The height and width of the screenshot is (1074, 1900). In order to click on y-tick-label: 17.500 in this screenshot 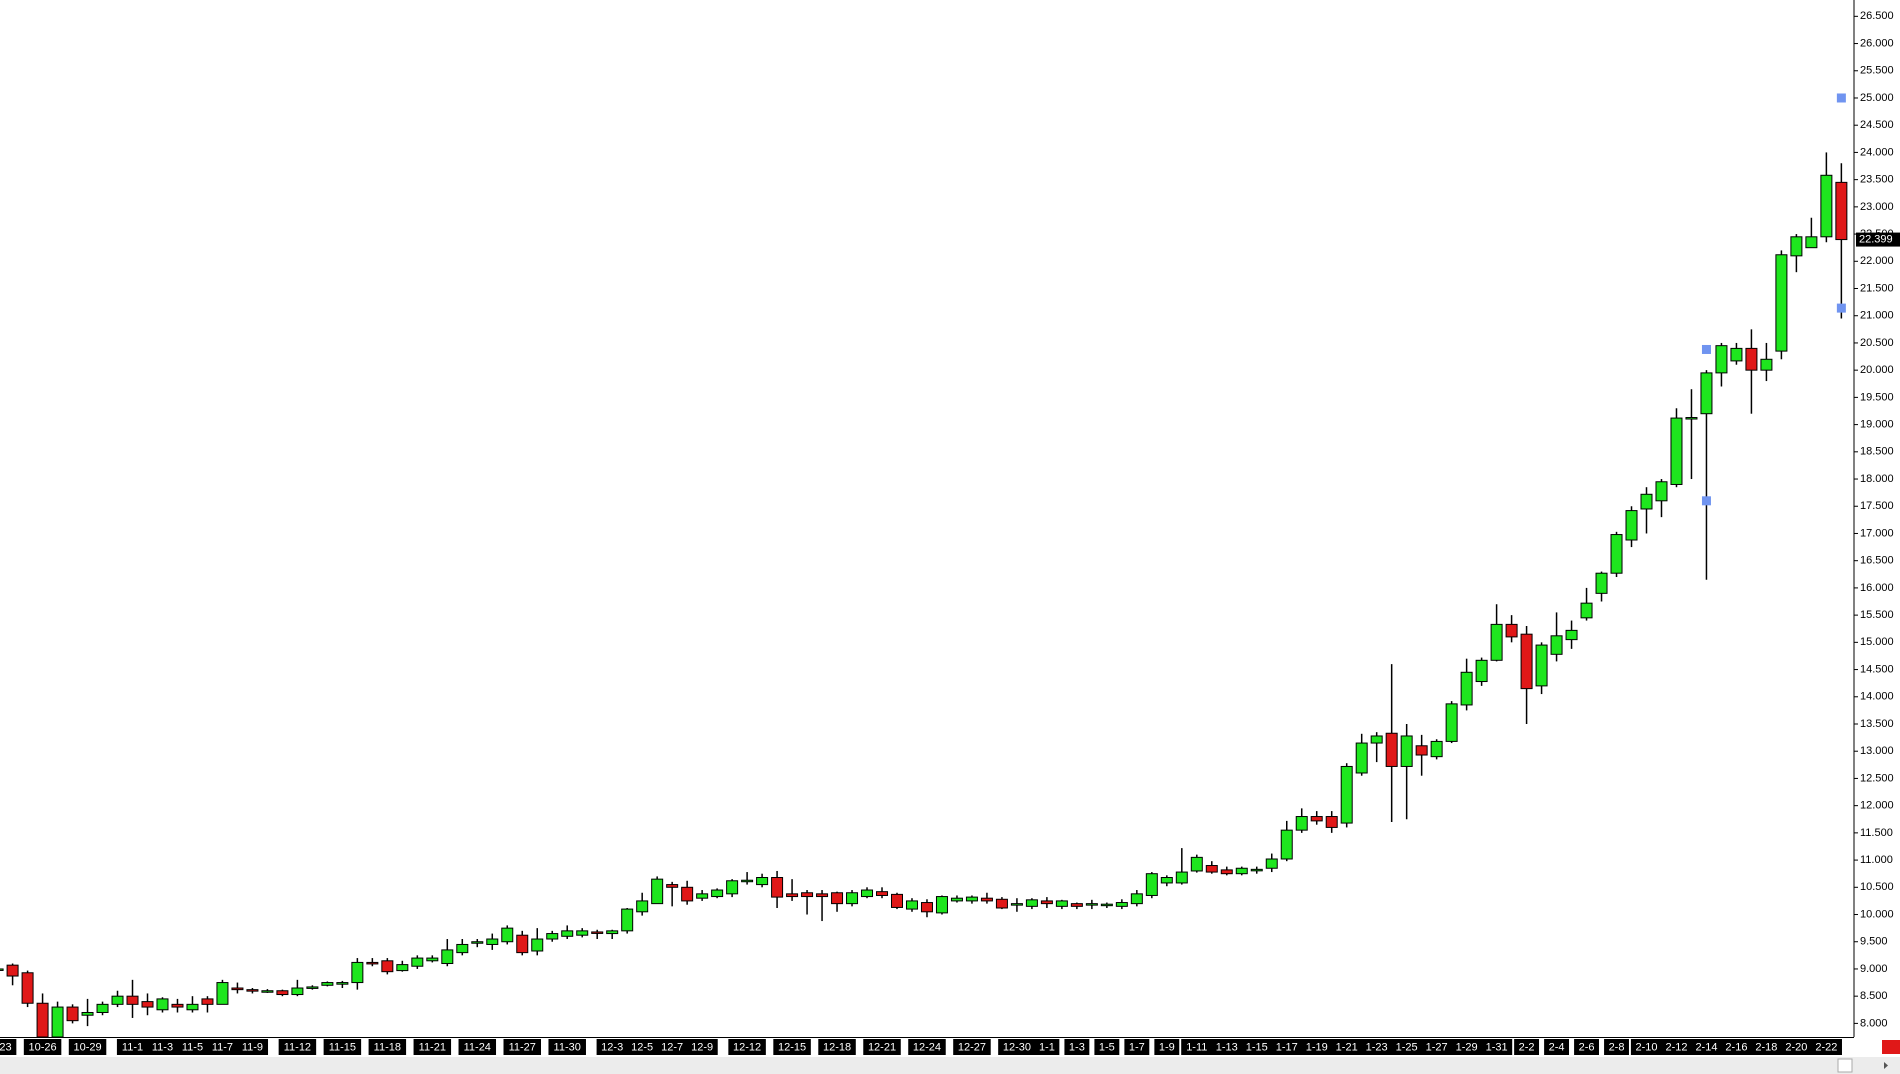, I will do `click(1877, 506)`.